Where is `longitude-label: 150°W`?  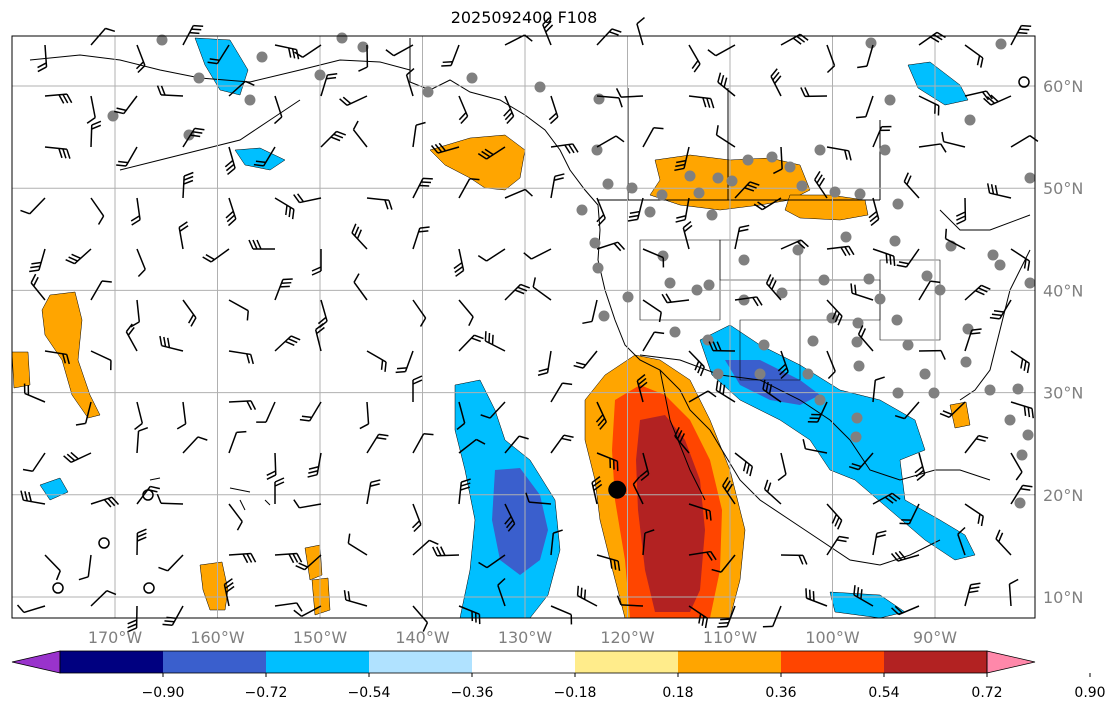 longitude-label: 150°W is located at coordinates (320, 637).